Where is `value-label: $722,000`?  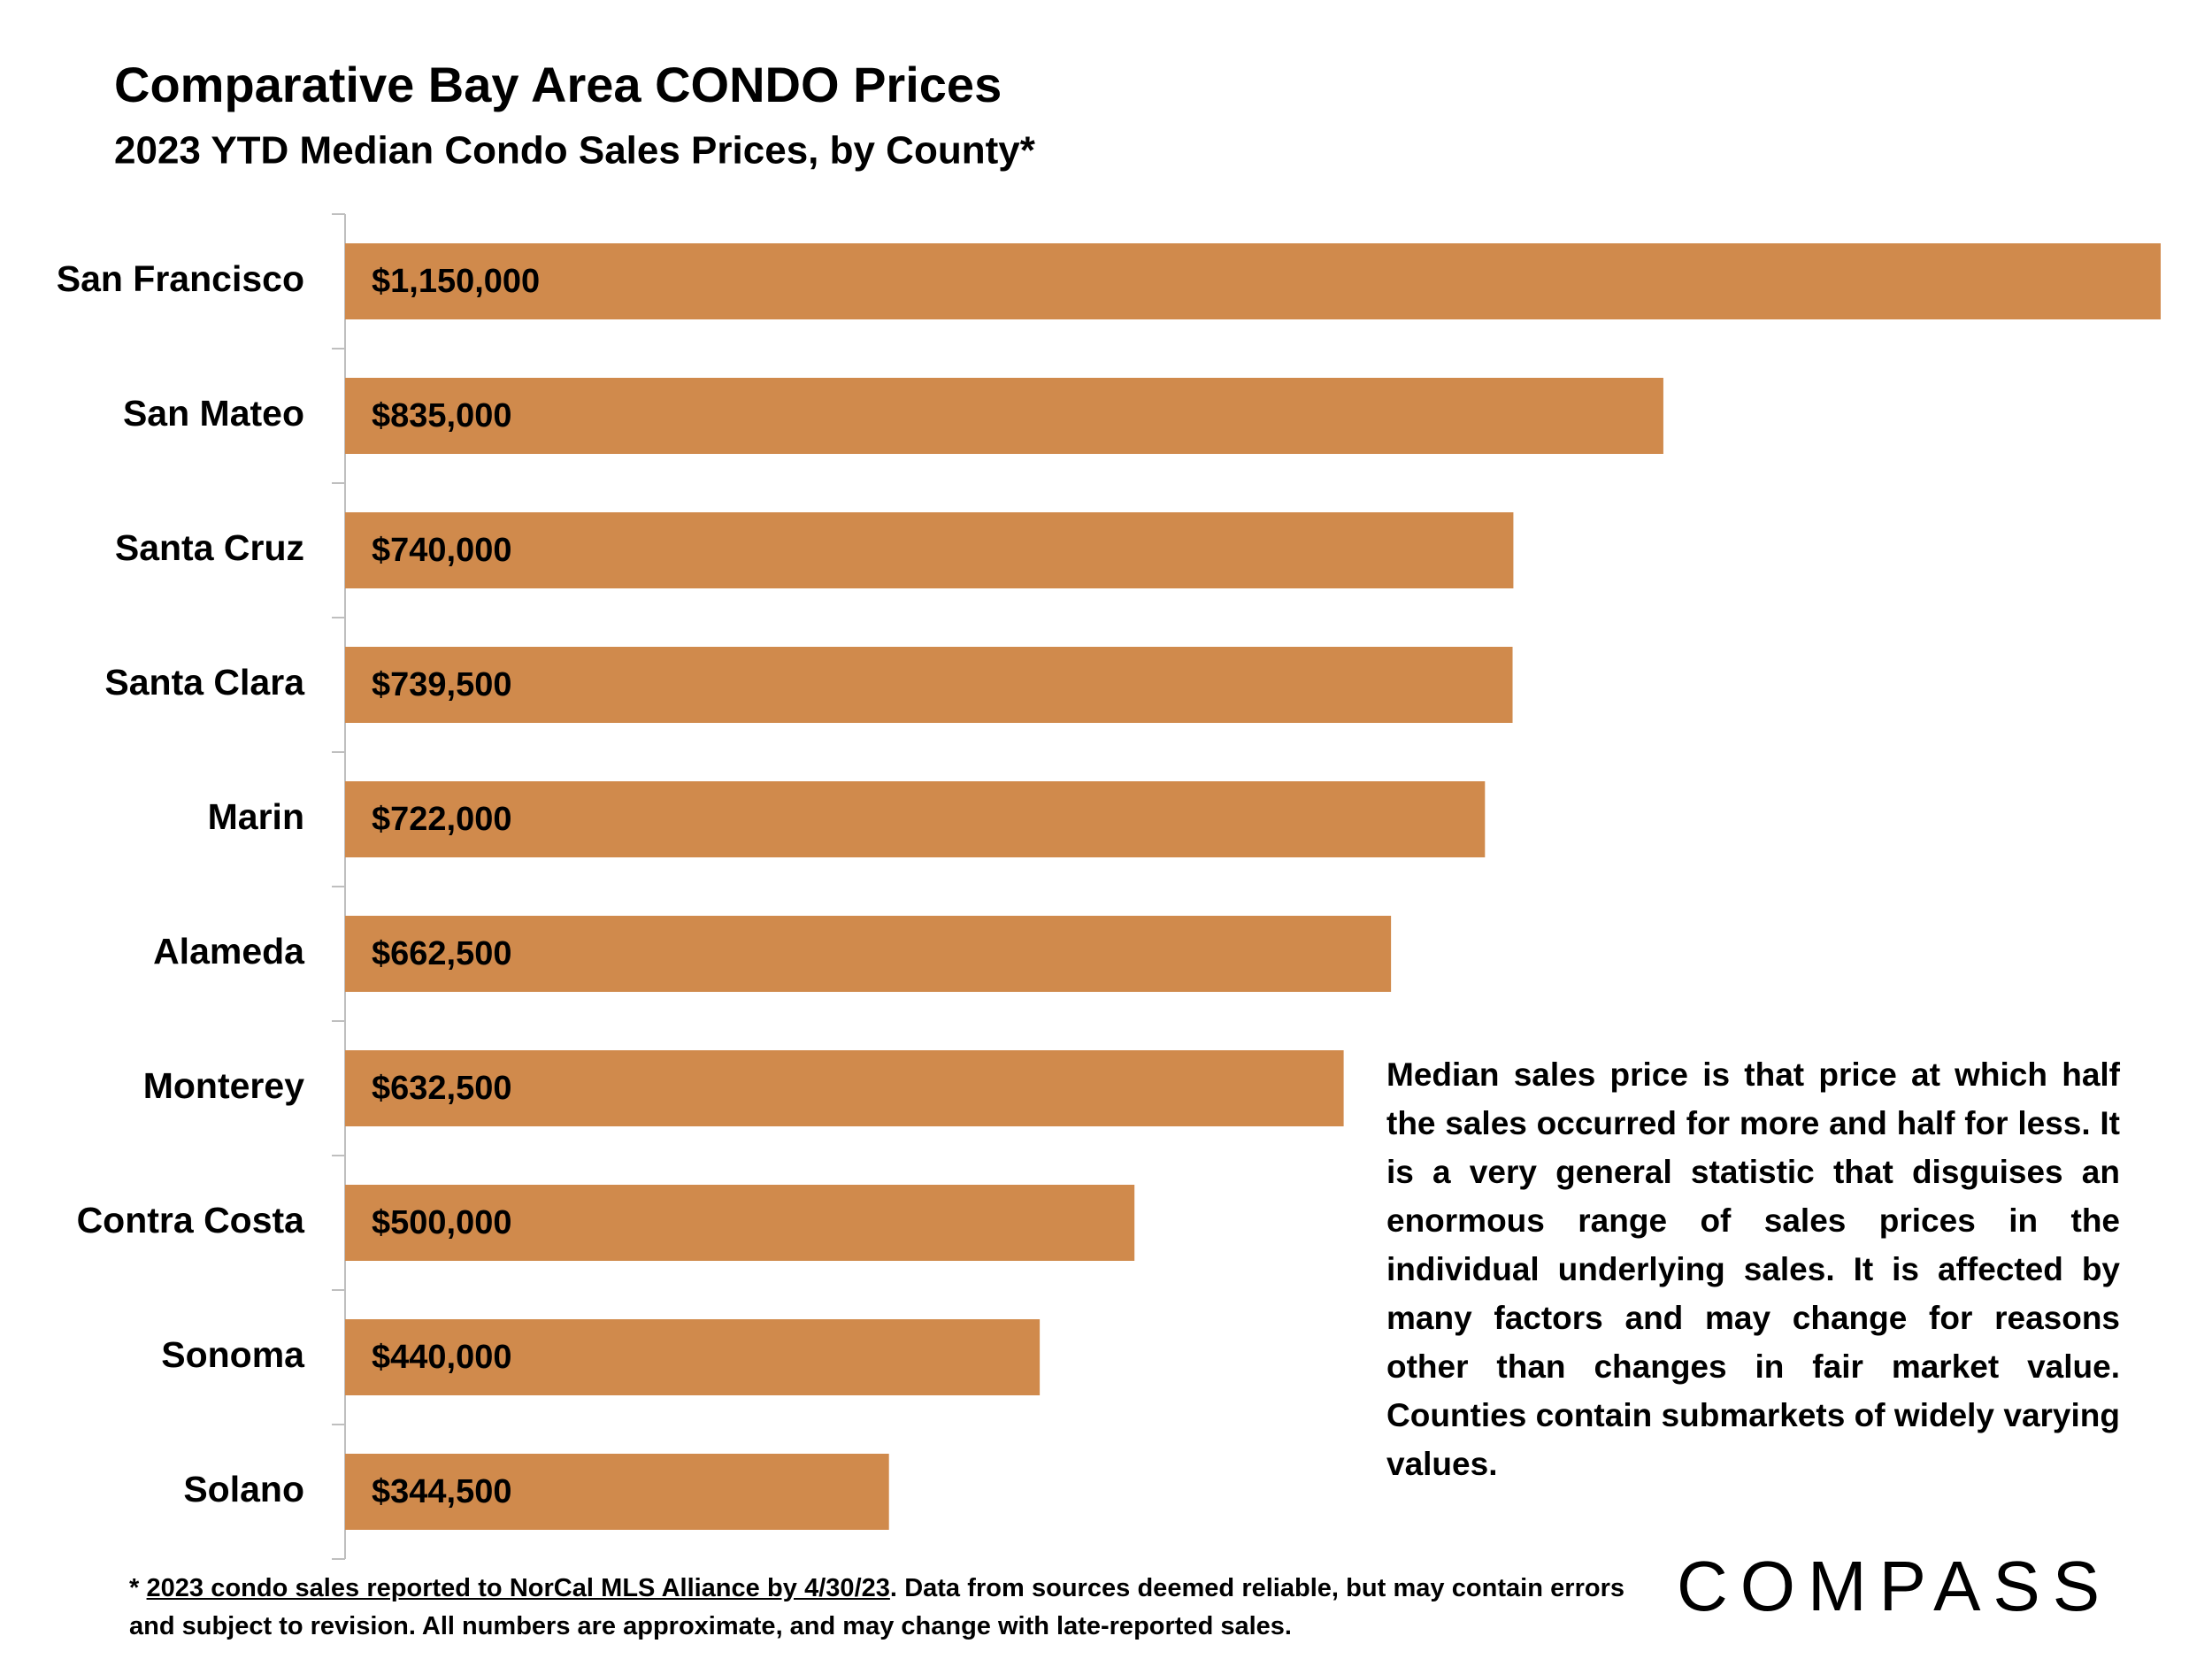 value-label: $722,000 is located at coordinates (442, 820).